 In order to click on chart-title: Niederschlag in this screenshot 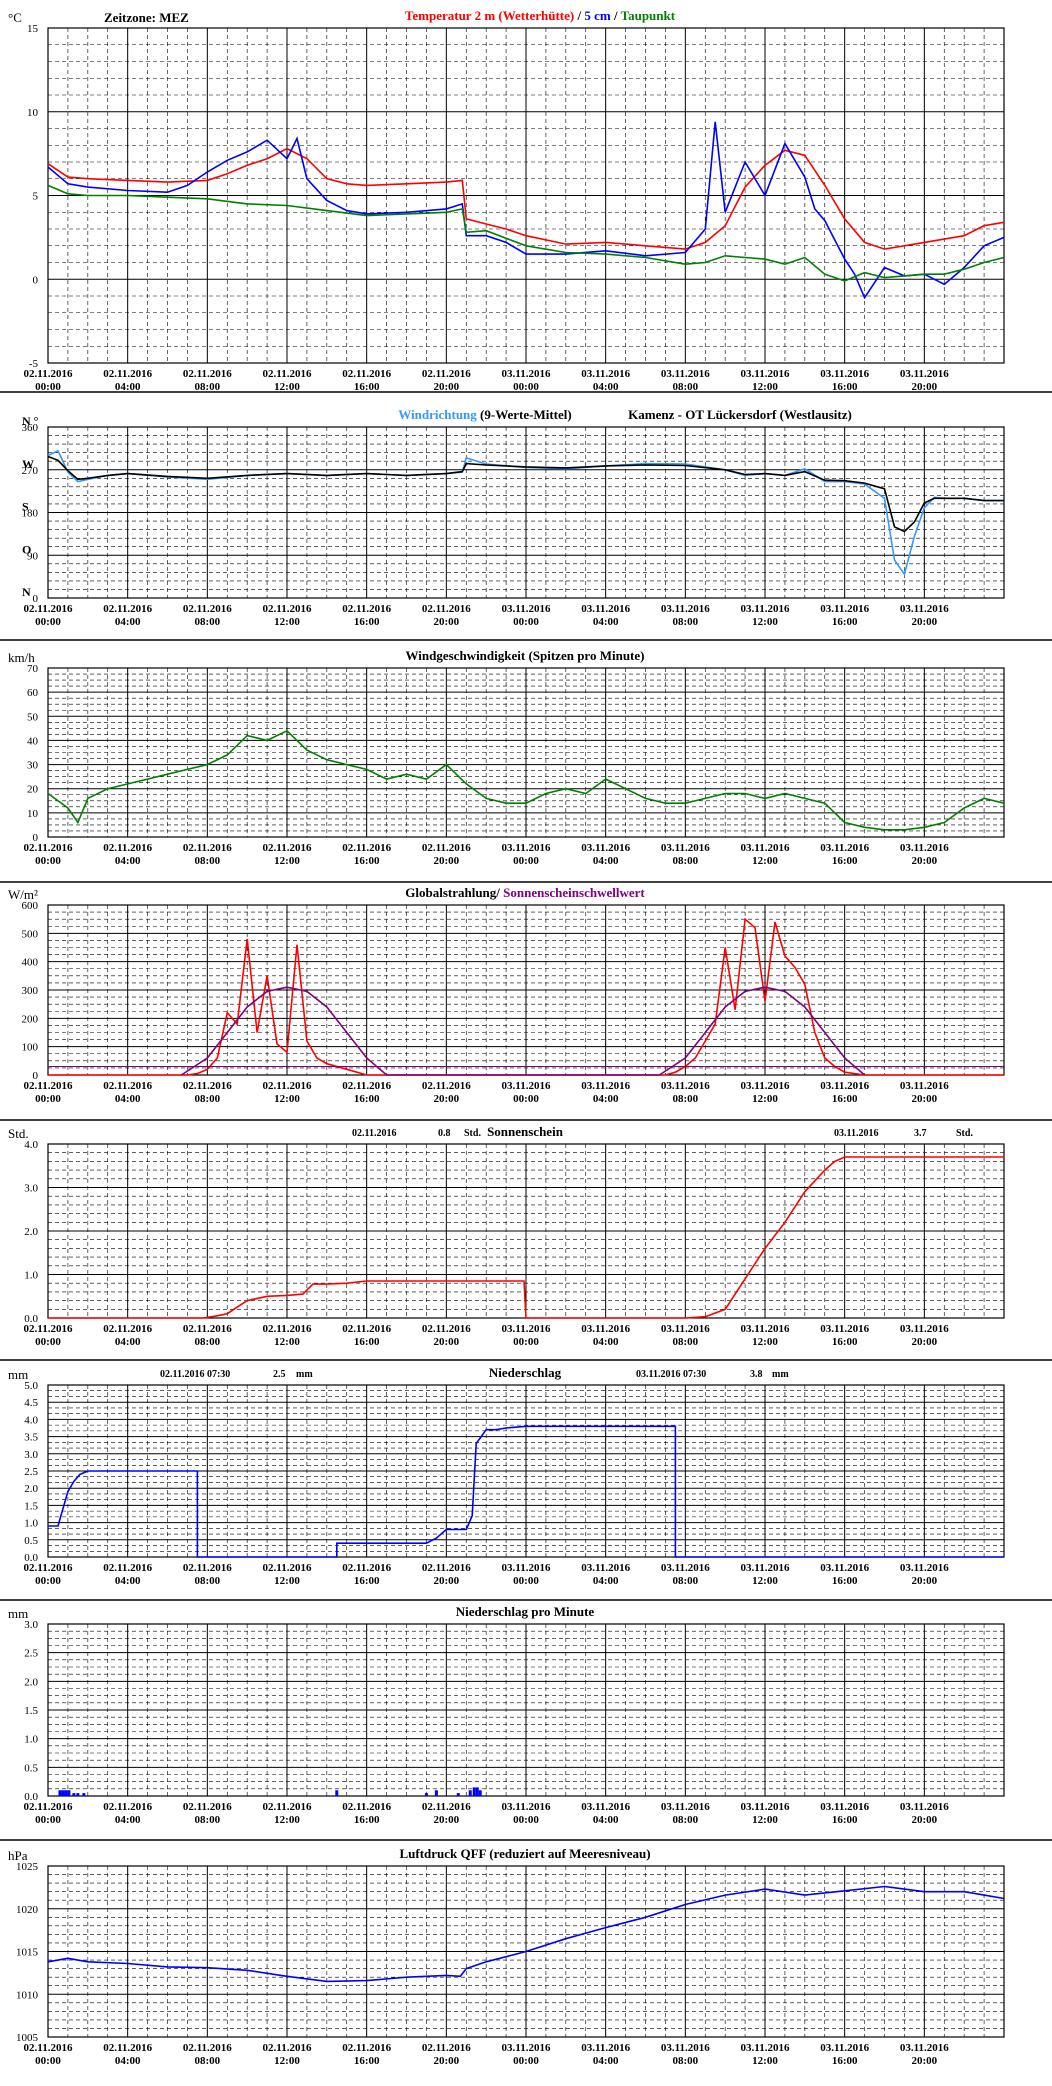, I will do `click(525, 1372)`.